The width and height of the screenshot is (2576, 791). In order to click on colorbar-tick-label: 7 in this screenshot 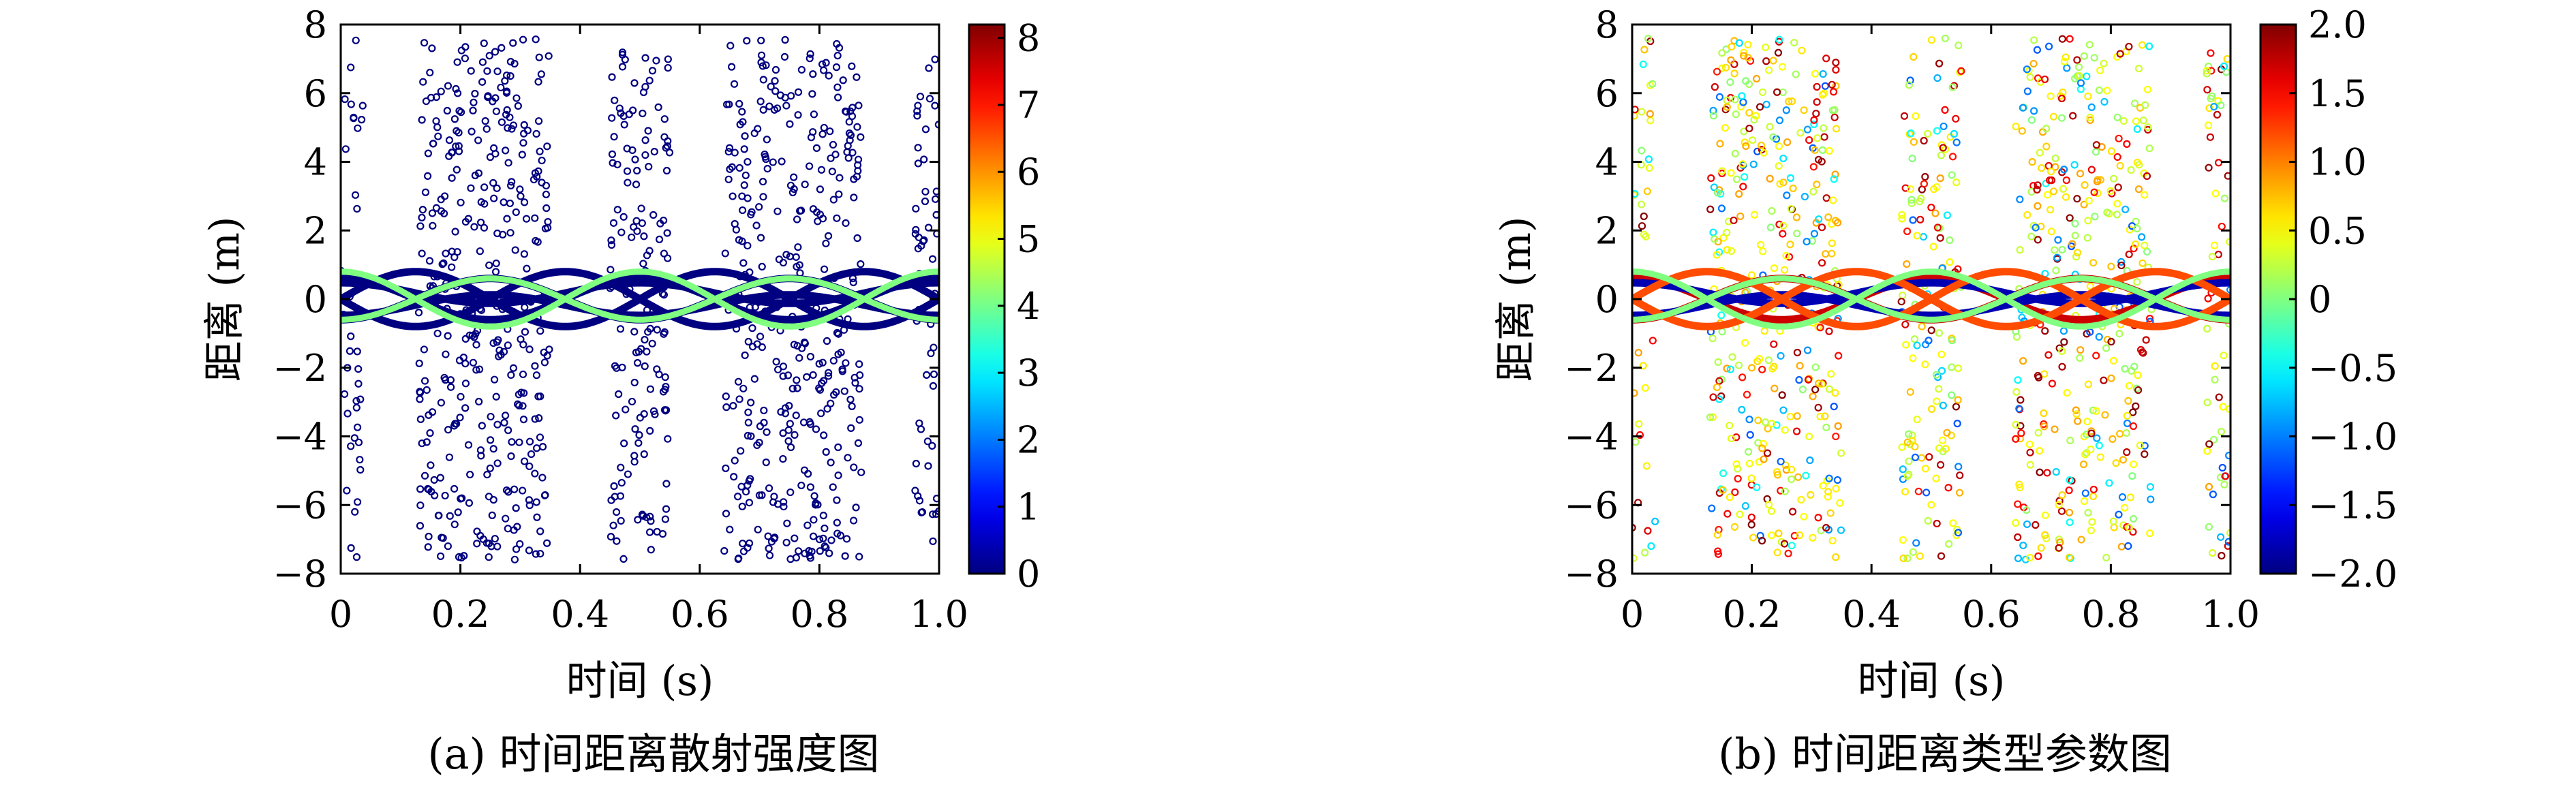, I will do `click(1028, 105)`.